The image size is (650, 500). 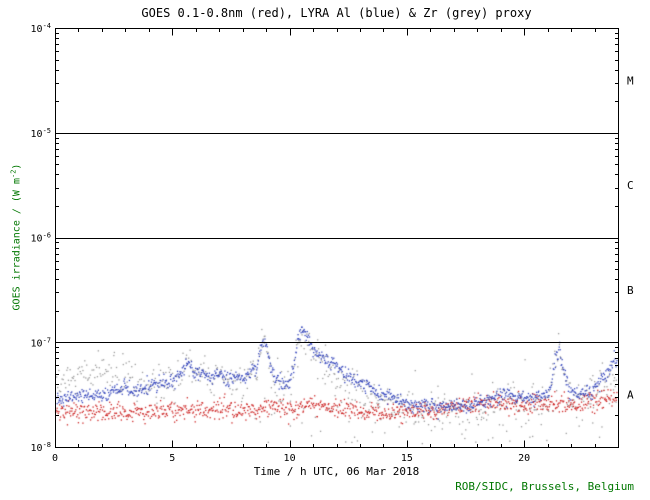 What do you see at coordinates (290, 458) in the screenshot?
I see `svg-text: 10` at bounding box center [290, 458].